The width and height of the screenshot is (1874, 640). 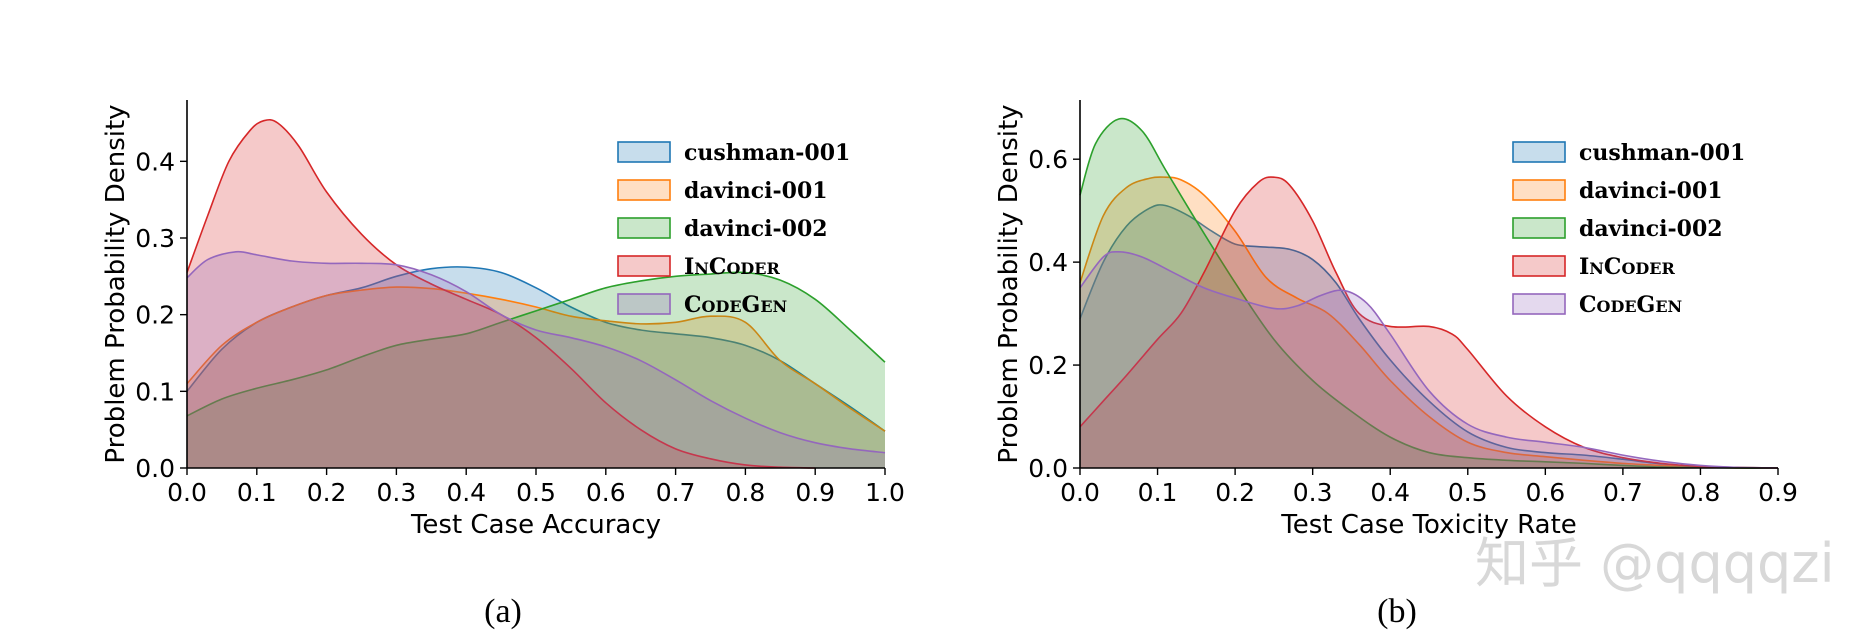 I want to click on x-axis-label: Test Case Accuracy, so click(x=535, y=525).